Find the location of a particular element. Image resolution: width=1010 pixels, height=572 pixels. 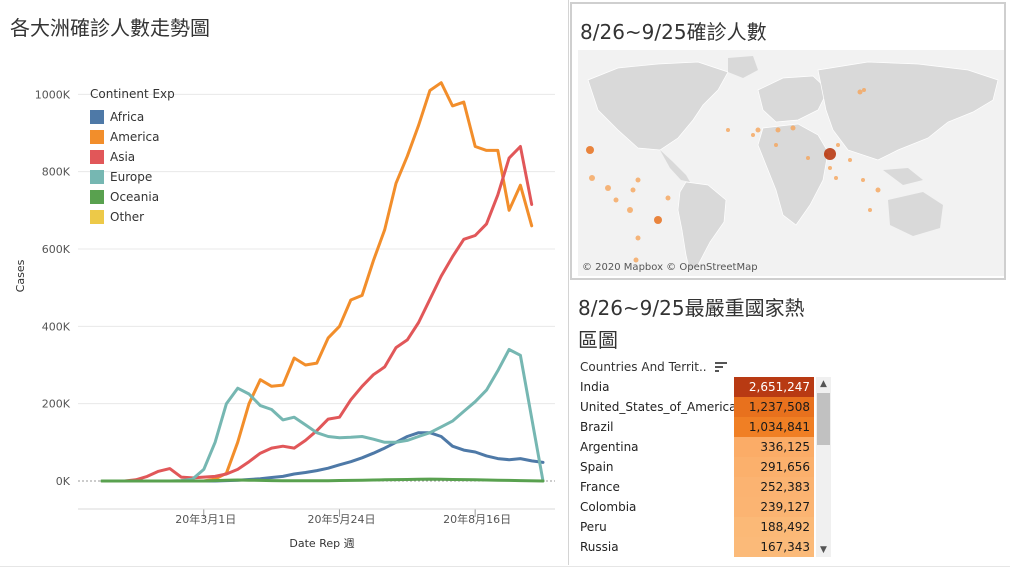

heatmap-row: Colombia 239,127 is located at coordinates (698, 507).